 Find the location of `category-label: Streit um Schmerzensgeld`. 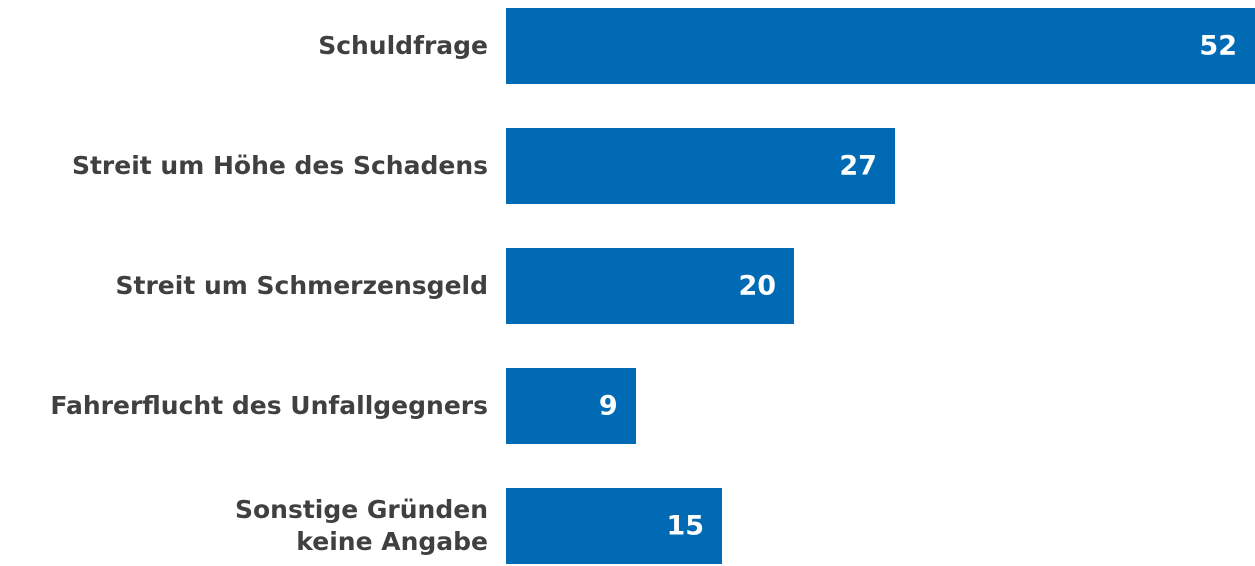

category-label: Streit um Schmerzensgeld is located at coordinates (301, 285).